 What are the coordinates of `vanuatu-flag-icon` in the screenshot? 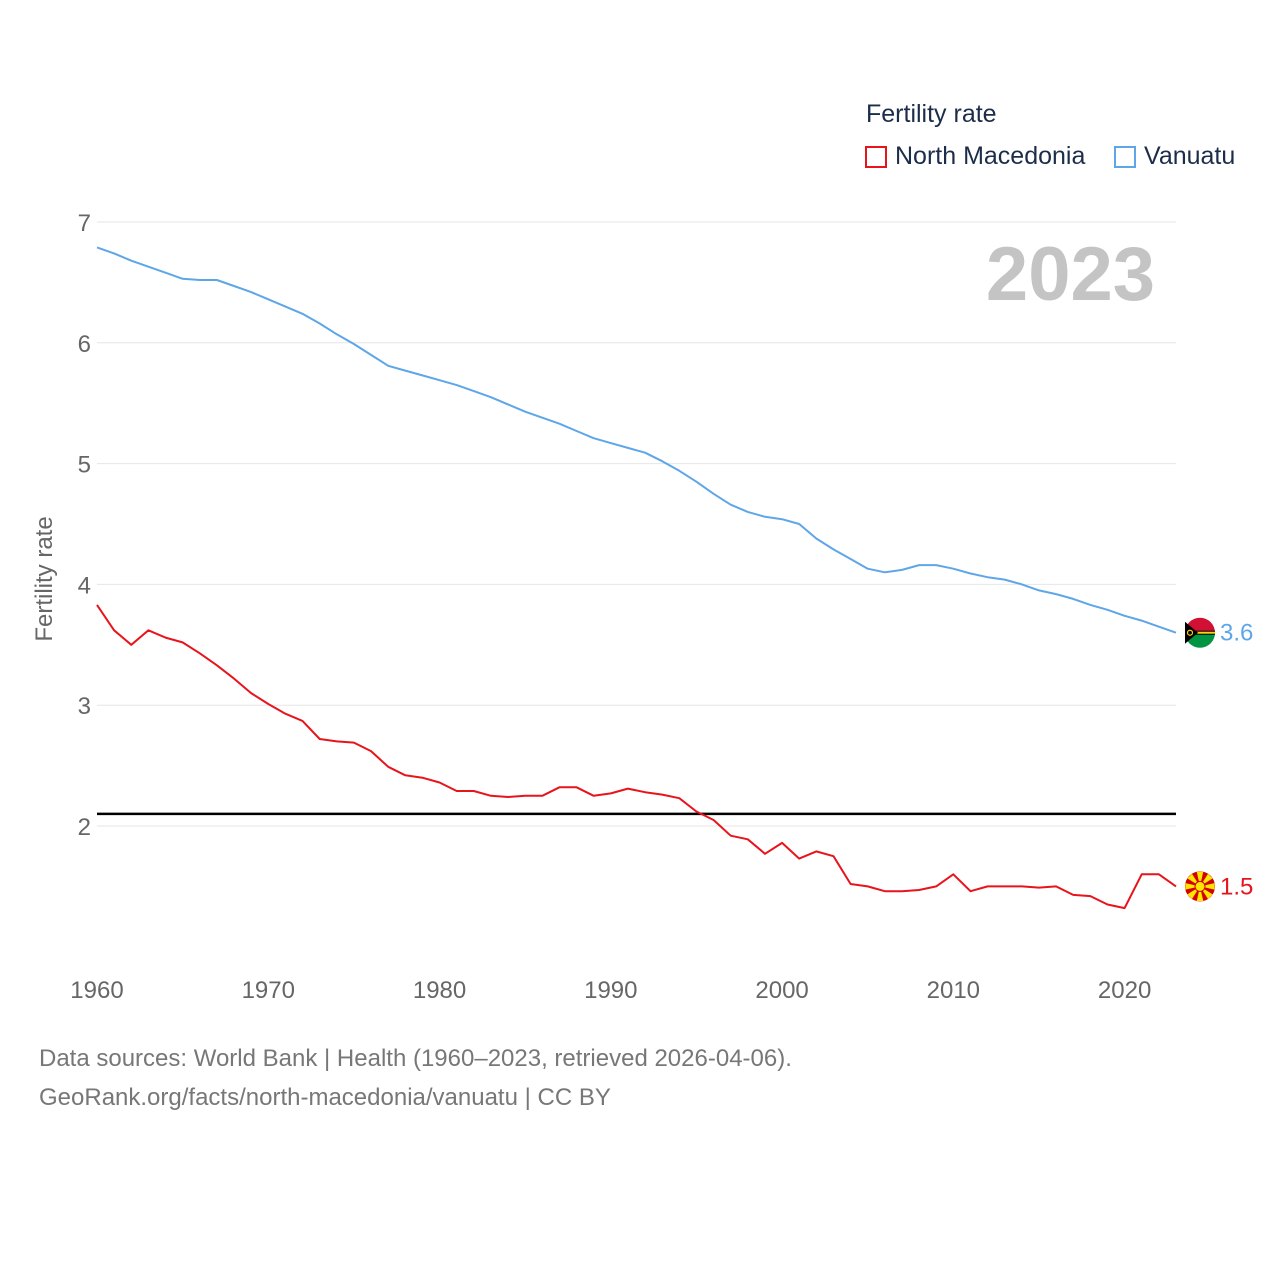 It's located at (1200, 632).